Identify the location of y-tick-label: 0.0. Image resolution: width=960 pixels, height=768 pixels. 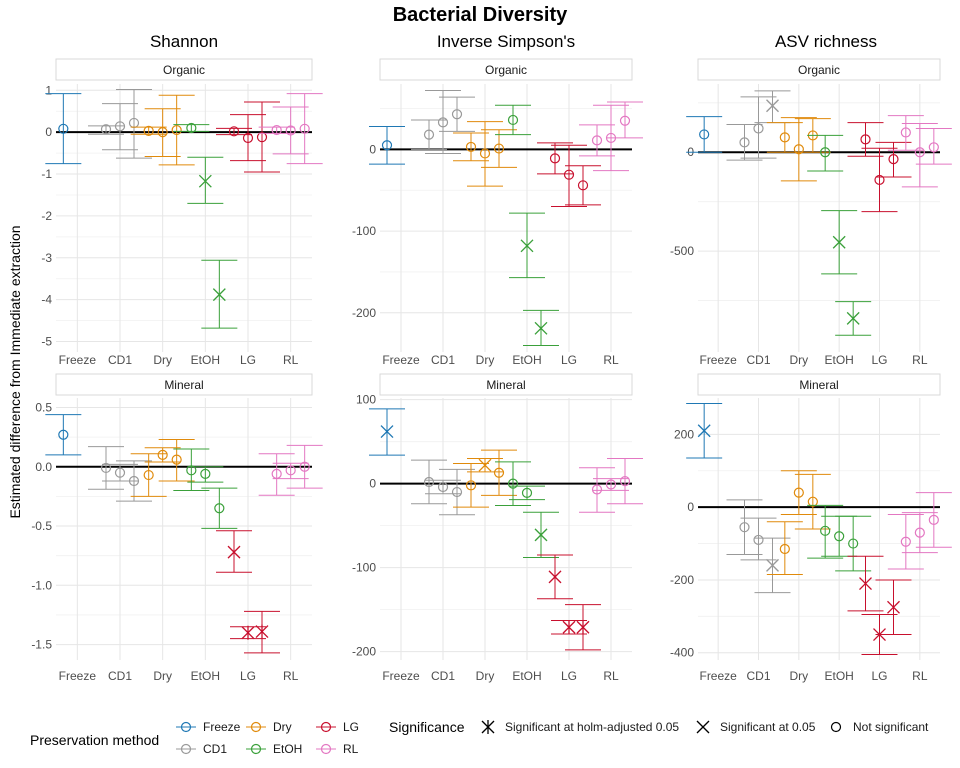
(43, 467).